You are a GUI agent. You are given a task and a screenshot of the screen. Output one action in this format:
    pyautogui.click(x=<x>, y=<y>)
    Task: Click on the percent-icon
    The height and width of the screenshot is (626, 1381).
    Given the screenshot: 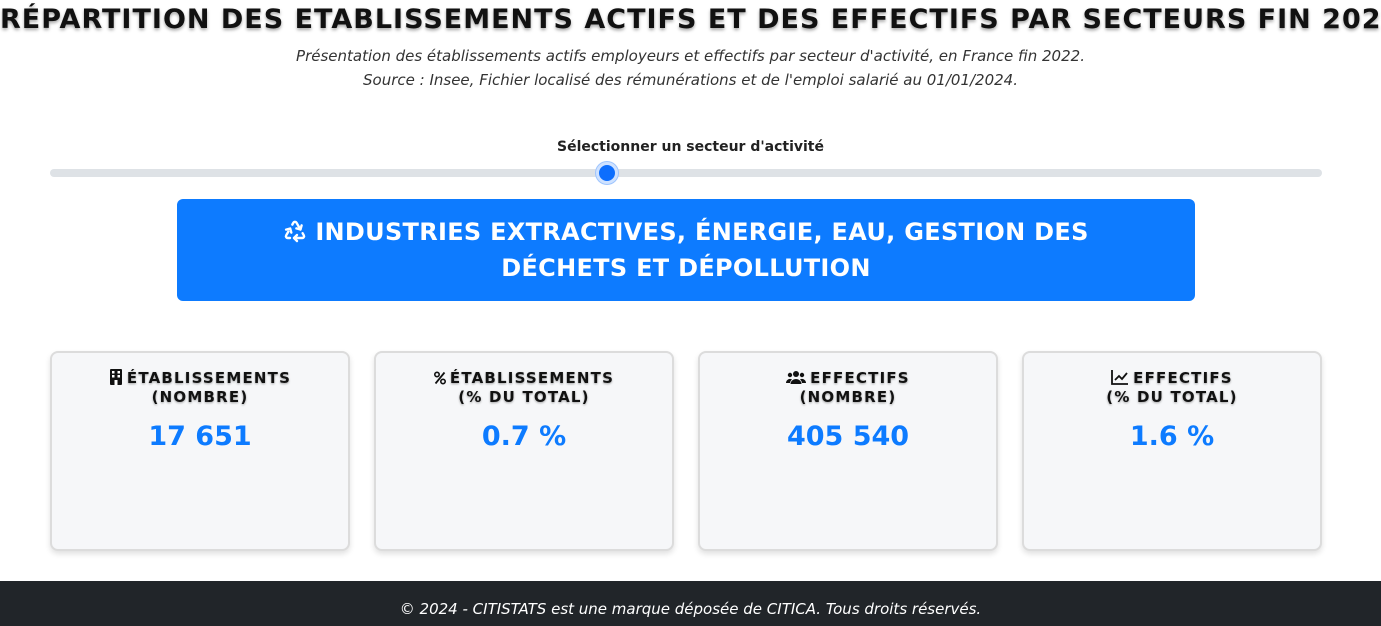 What is the action you would take?
    pyautogui.click(x=439, y=378)
    